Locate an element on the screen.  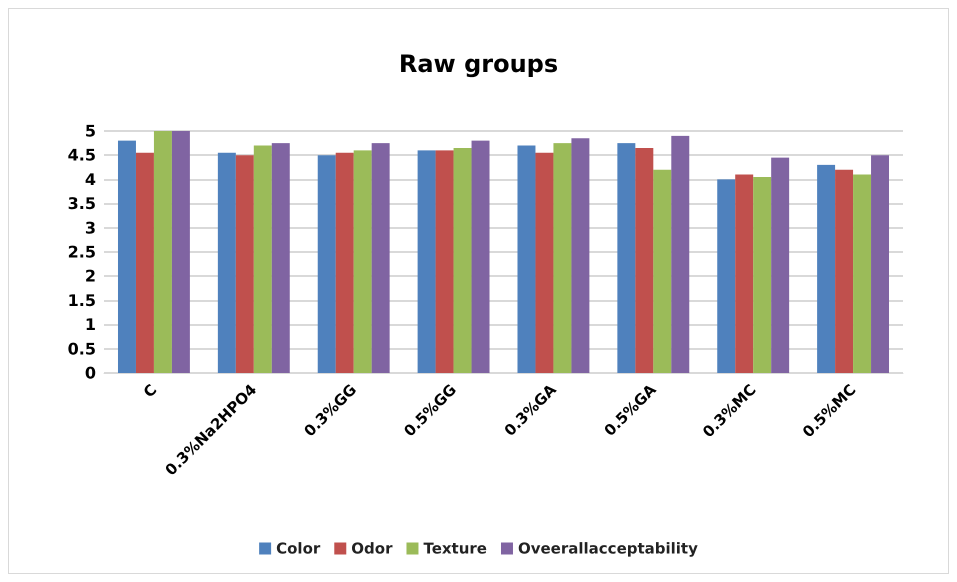
y-tick-label: 2.5 is located at coordinates (82, 252).